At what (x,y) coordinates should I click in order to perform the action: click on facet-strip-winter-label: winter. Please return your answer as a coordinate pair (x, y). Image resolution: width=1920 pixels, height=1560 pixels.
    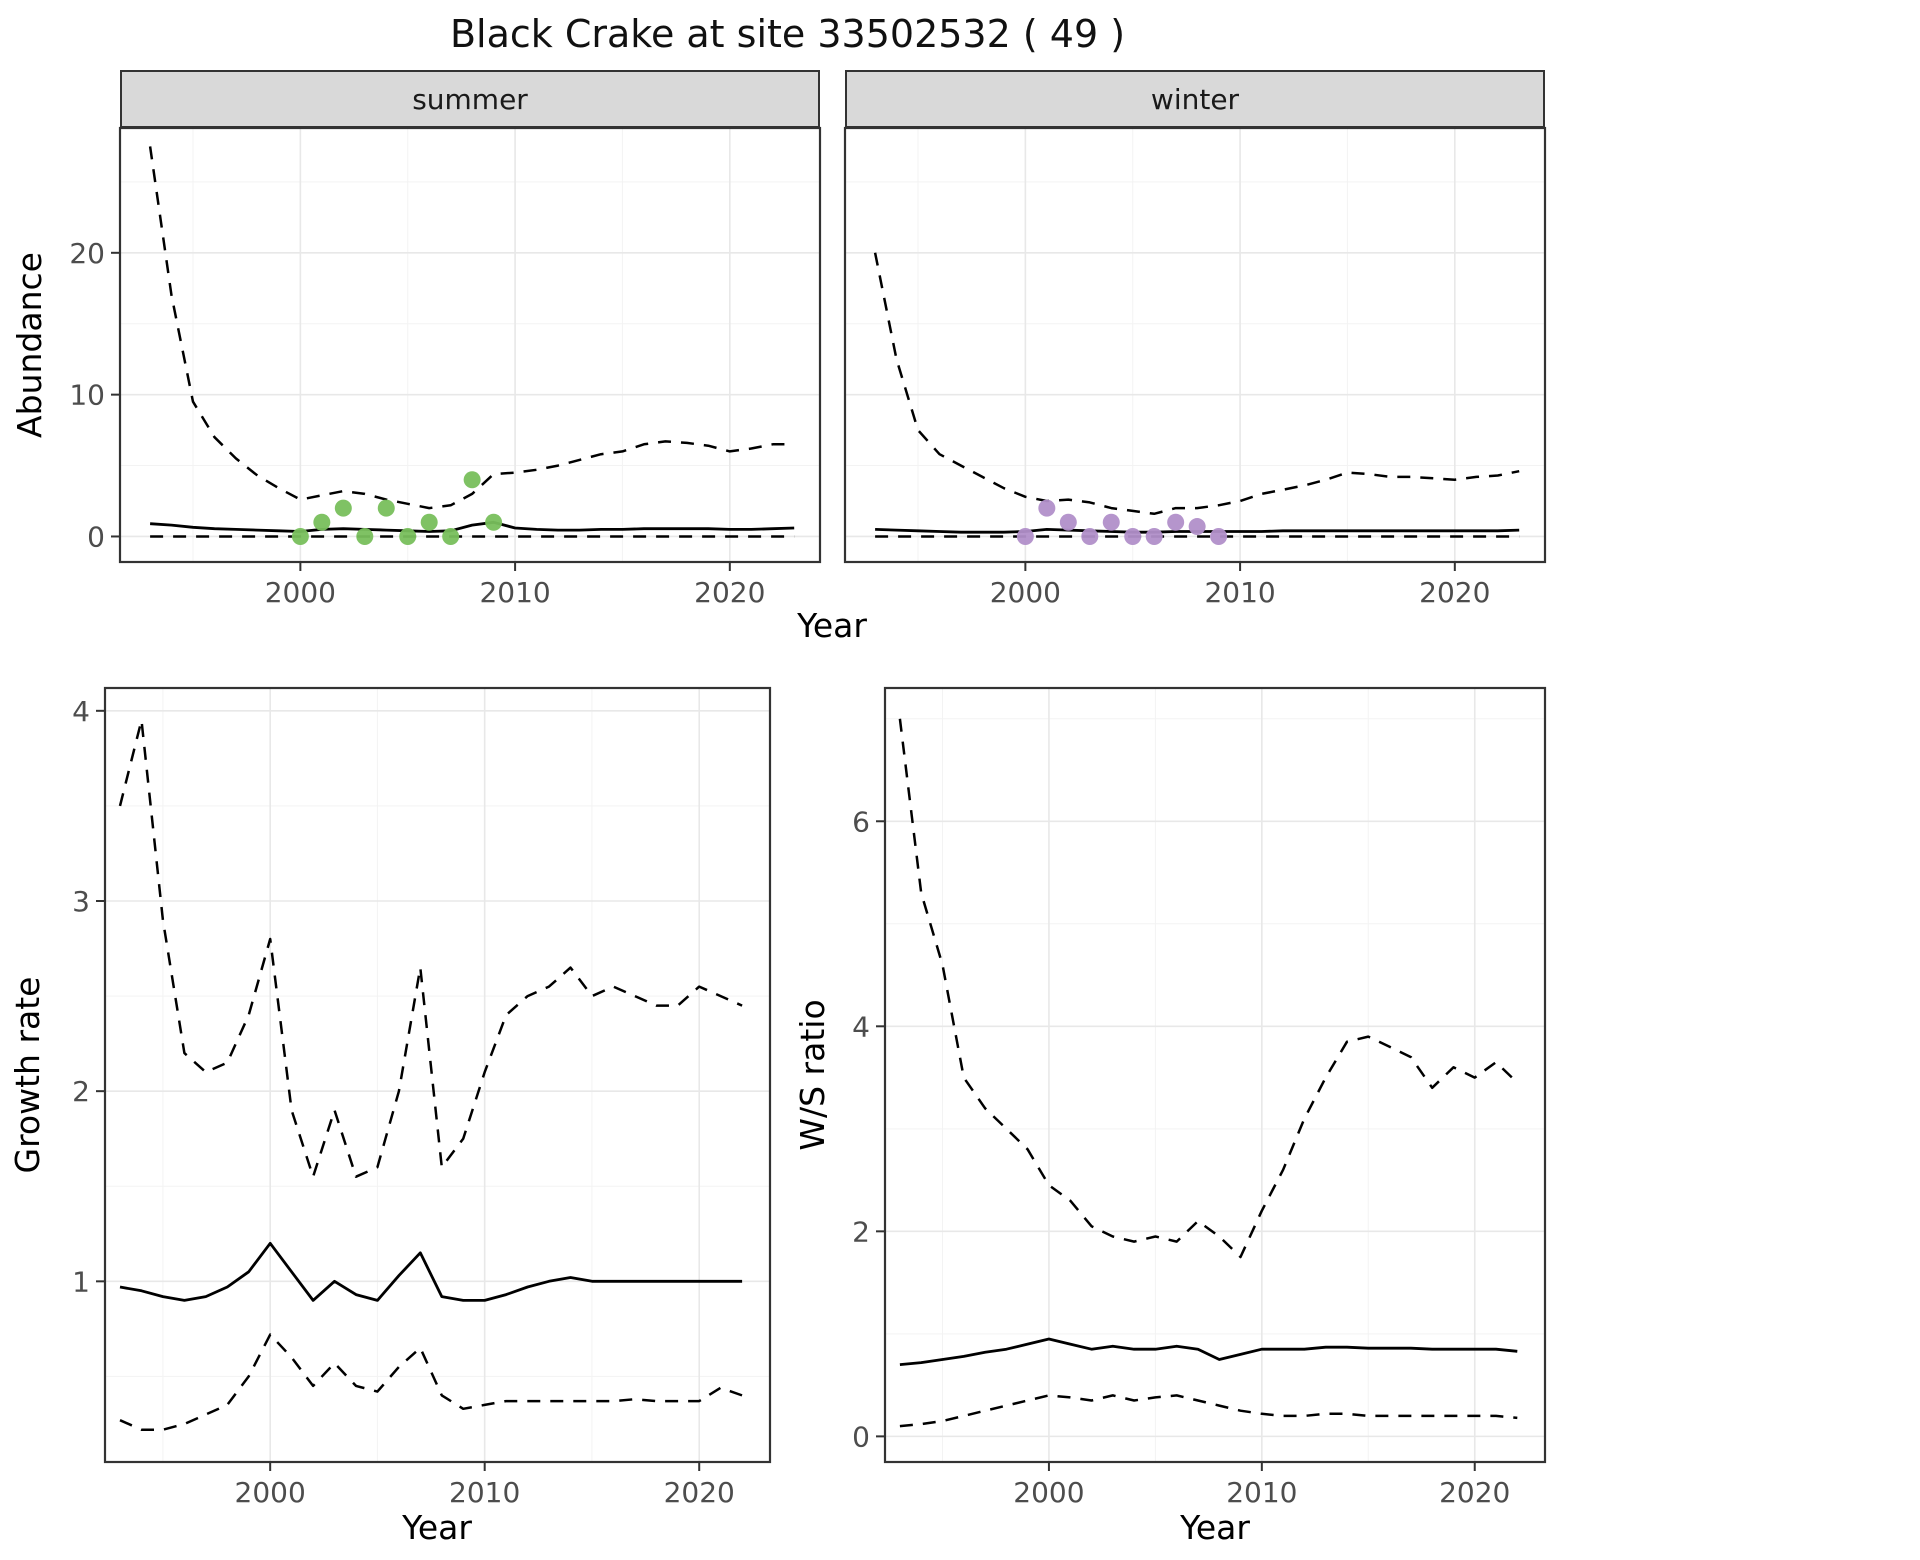
    Looking at the image, I should click on (1195, 99).